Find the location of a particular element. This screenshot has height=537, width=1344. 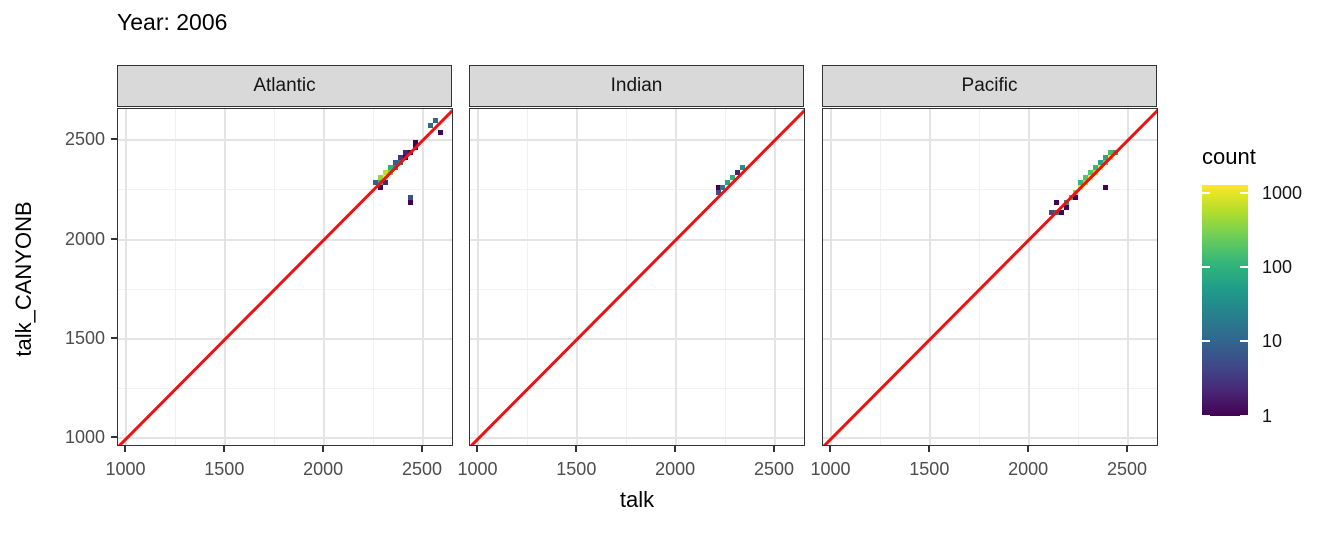

x-axis-title: talk is located at coordinates (637, 499).